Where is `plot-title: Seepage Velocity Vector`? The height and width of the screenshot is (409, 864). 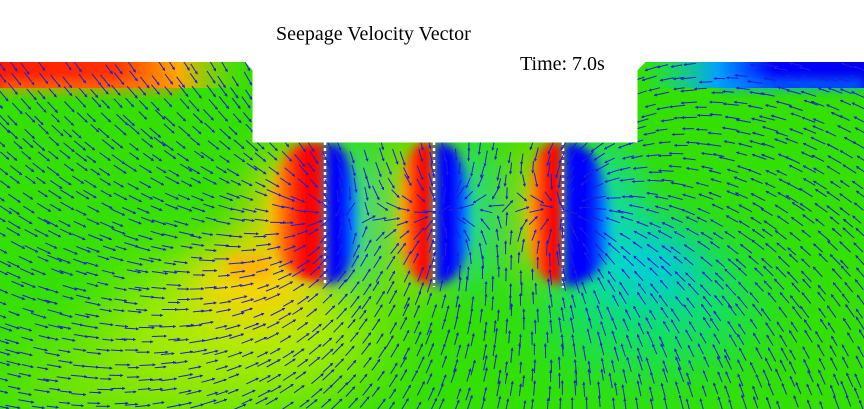
plot-title: Seepage Velocity Vector is located at coordinates (373, 34).